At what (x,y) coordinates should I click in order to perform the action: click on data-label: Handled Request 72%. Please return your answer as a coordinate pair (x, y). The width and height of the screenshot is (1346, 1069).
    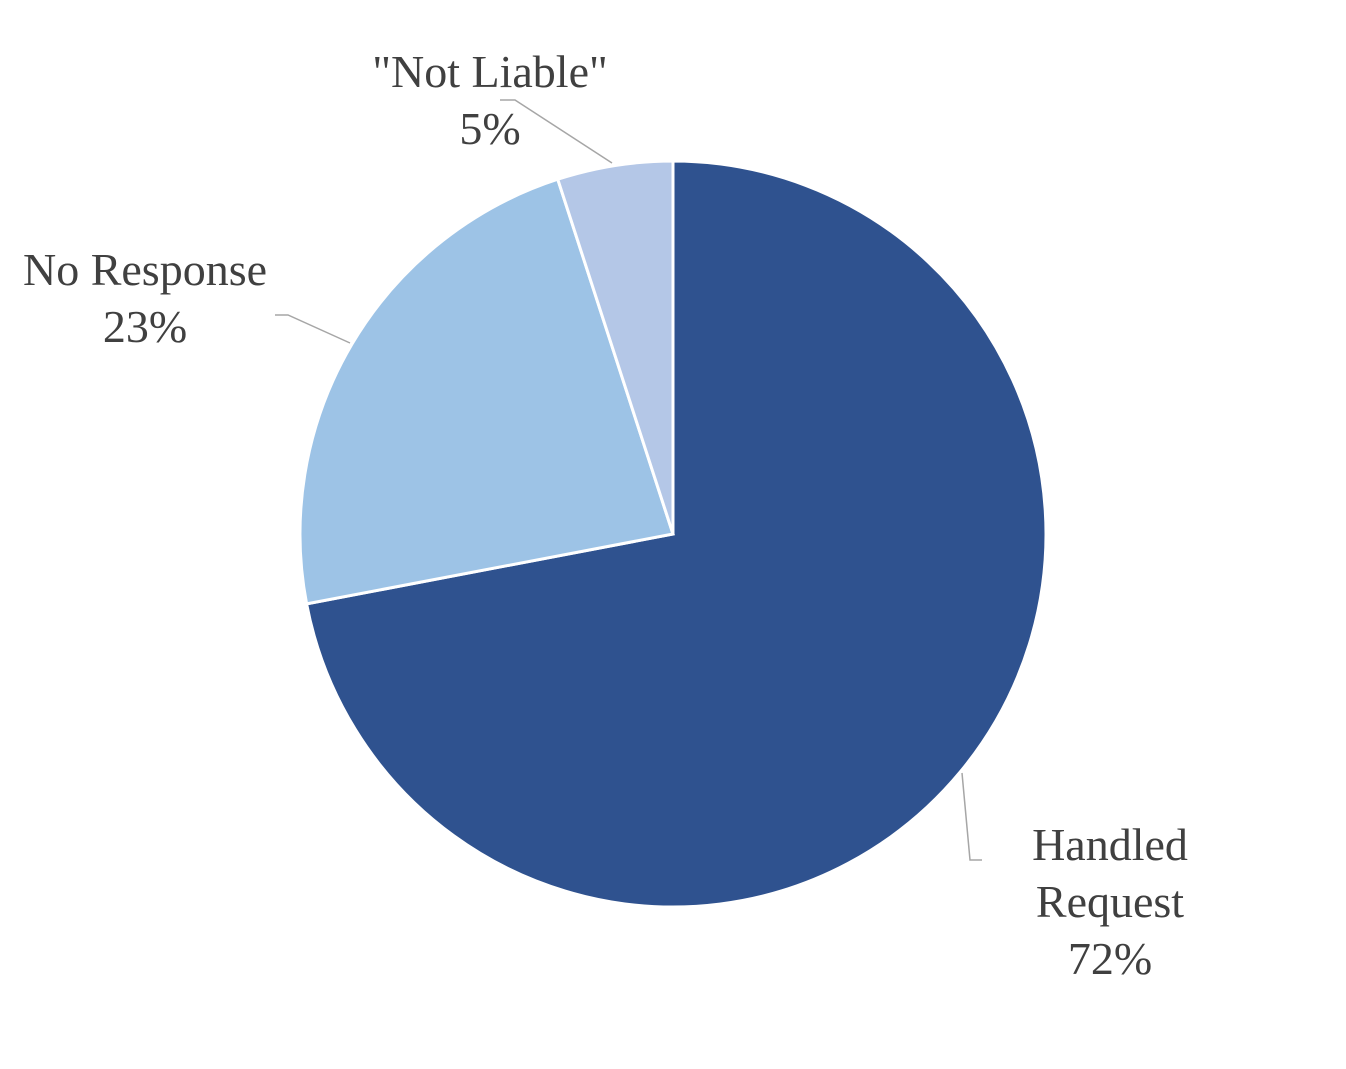
    Looking at the image, I should click on (1110, 901).